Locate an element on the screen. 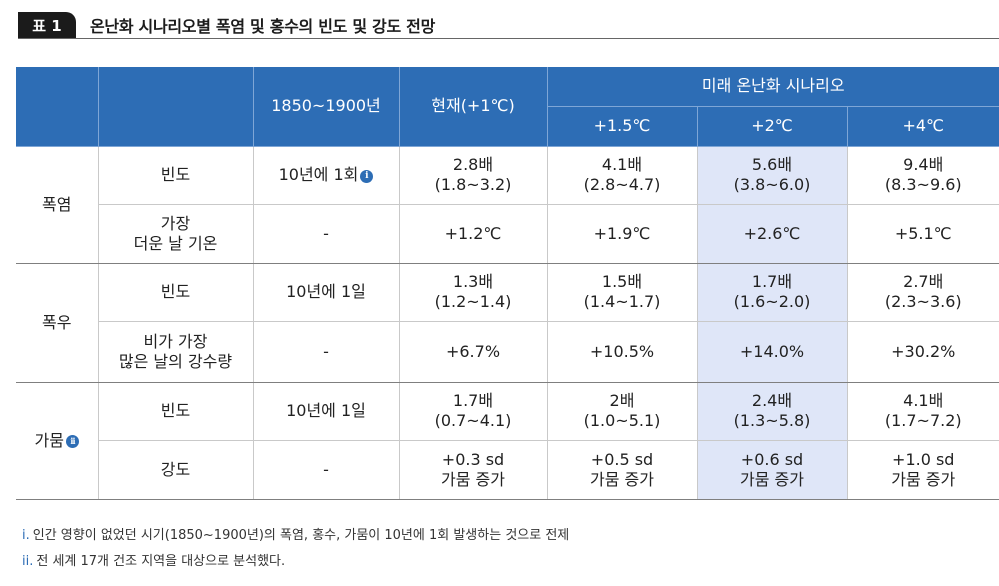 The width and height of the screenshot is (999, 586). current-cell: +0.3 sd 가뭄 증가 is located at coordinates (473, 470).